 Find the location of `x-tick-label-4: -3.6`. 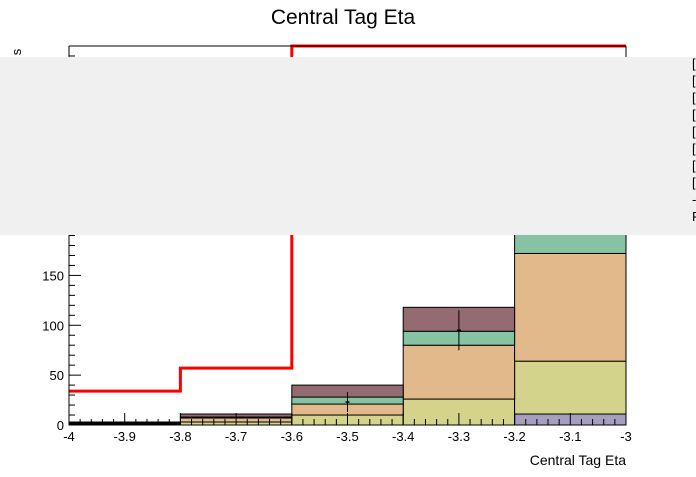

x-tick-label-4: -3.6 is located at coordinates (292, 436).